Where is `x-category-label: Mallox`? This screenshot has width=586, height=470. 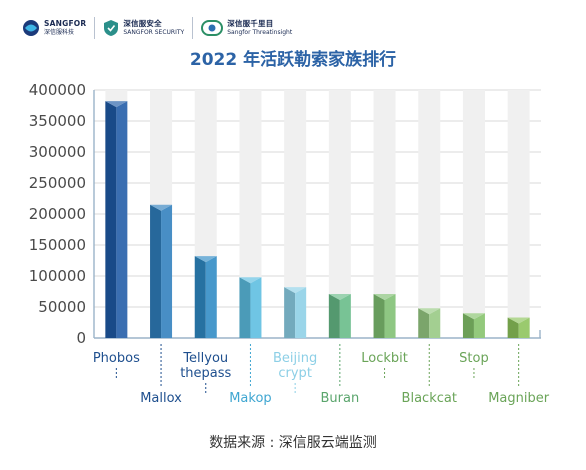
x-category-label: Mallox is located at coordinates (161, 398).